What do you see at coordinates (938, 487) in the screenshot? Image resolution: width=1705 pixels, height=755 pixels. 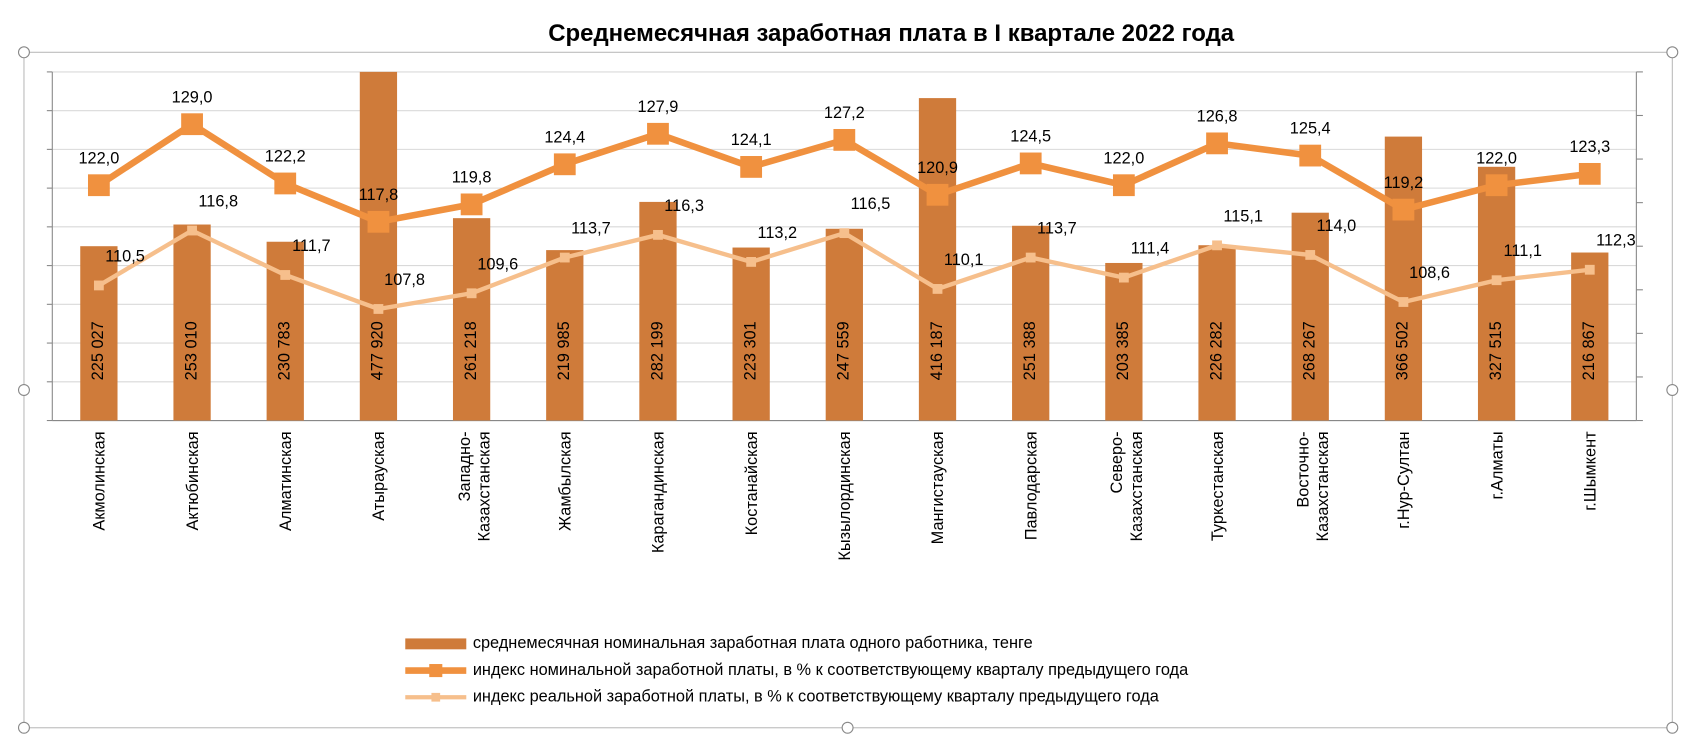 I see `x-tick-label: Мангистауская` at bounding box center [938, 487].